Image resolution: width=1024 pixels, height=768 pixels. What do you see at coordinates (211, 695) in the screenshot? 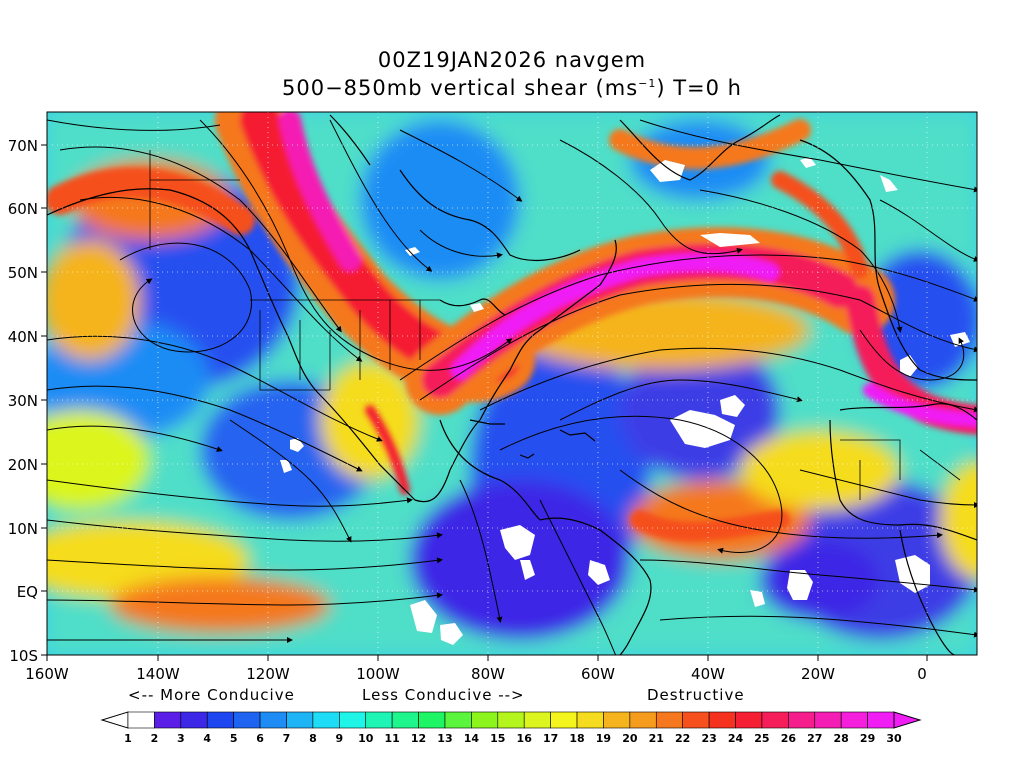
I see `more-conducive-label: <-- More Conducive` at bounding box center [211, 695].